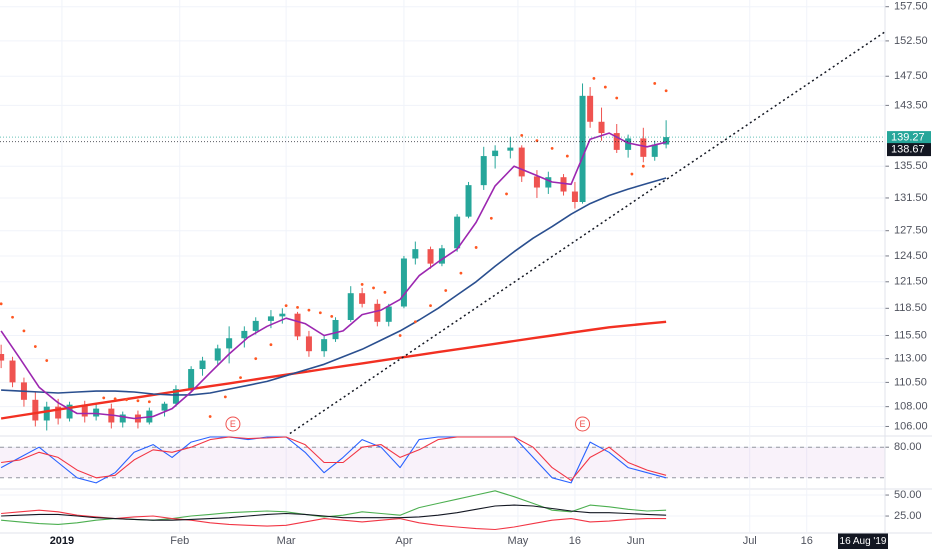 This screenshot has width=932, height=550. Describe the element at coordinates (807, 541) in the screenshot. I see `x-tick-label: 16` at that location.